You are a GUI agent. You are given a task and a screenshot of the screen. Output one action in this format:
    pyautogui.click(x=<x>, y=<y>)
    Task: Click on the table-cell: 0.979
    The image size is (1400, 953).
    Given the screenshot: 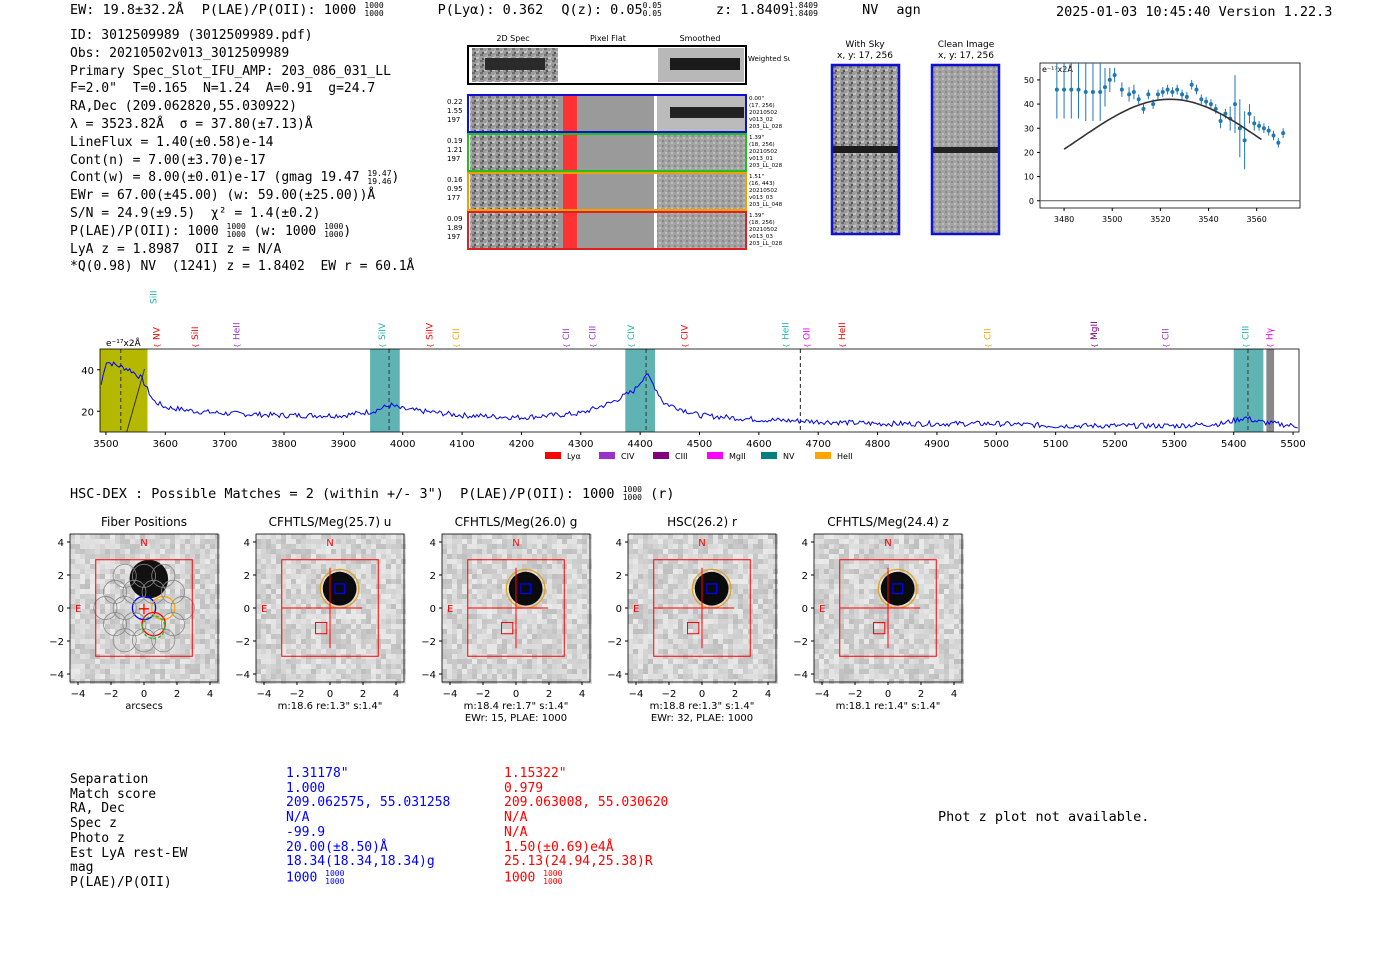 What is the action you would take?
    pyautogui.click(x=524, y=788)
    